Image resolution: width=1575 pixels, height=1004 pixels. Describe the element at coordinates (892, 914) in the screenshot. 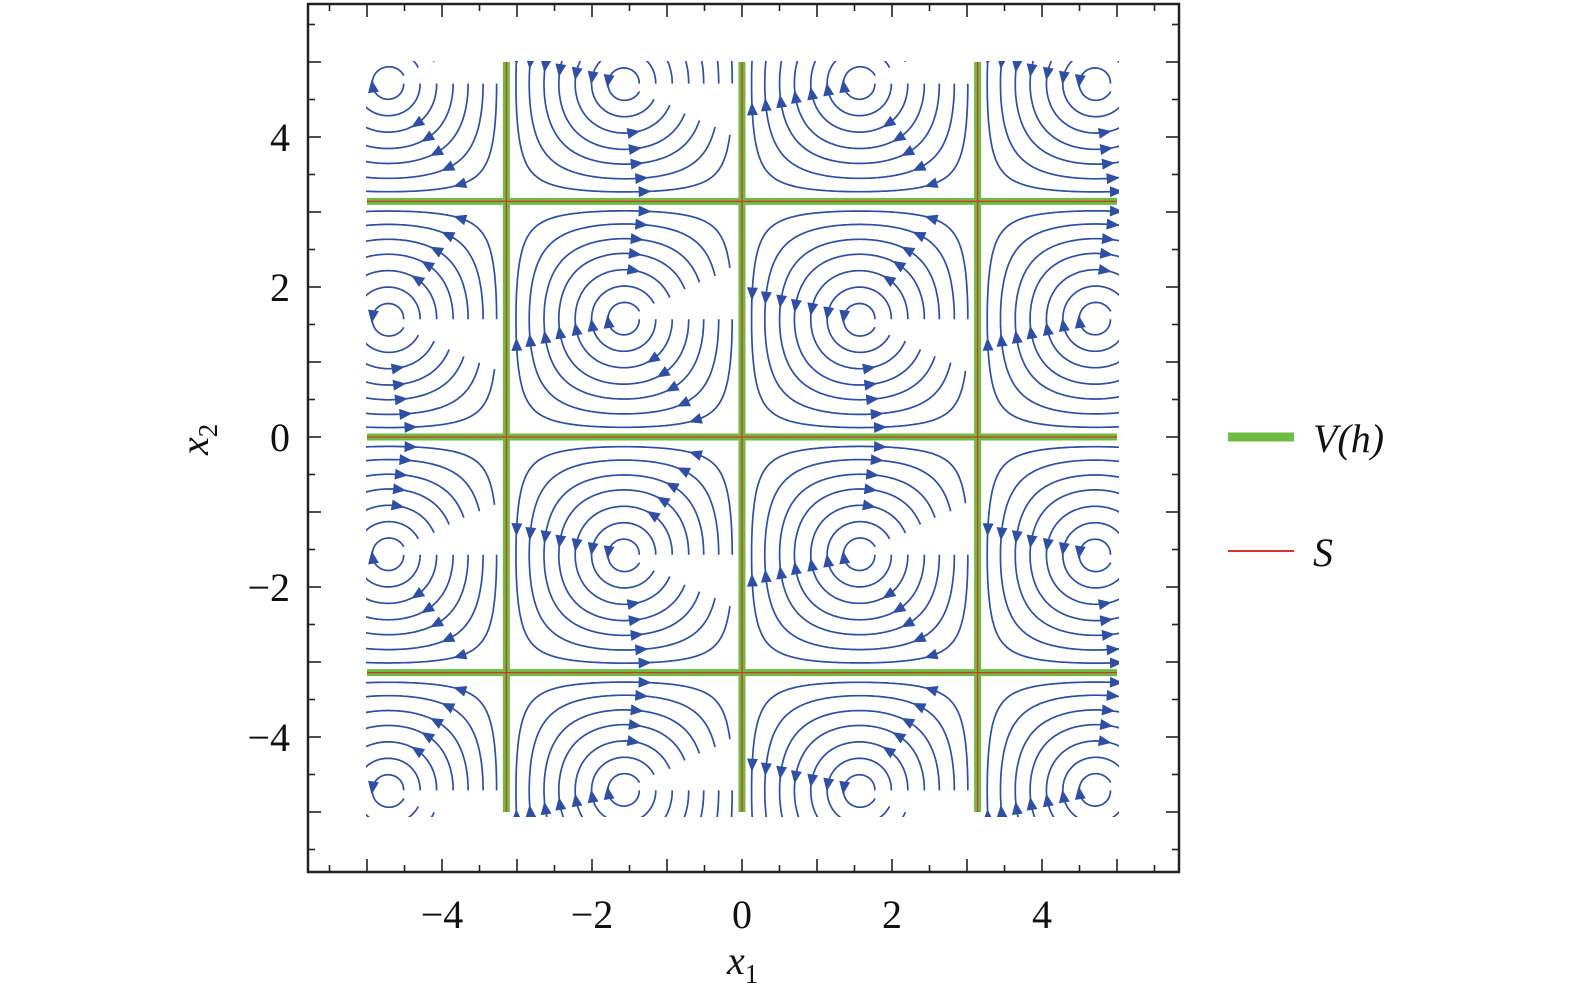

I see `x-tick-label: 2` at that location.